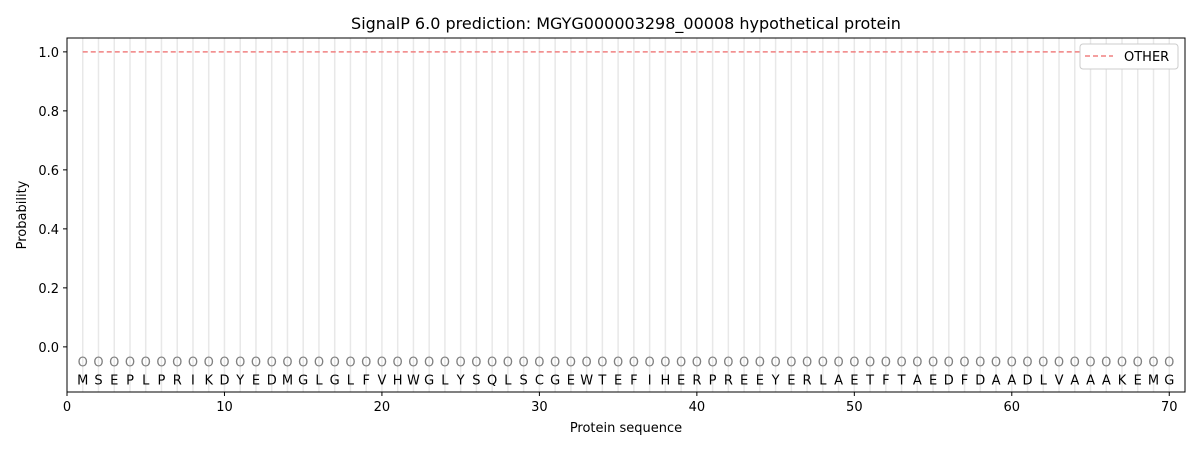  What do you see at coordinates (52, 201) in the screenshot?
I see `y-axis: 0.0 0.2 0.4 0.6 0.8 1.0` at bounding box center [52, 201].